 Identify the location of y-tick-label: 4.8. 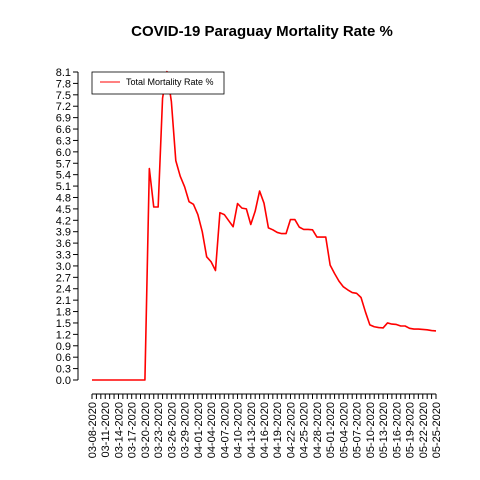
(63, 198).